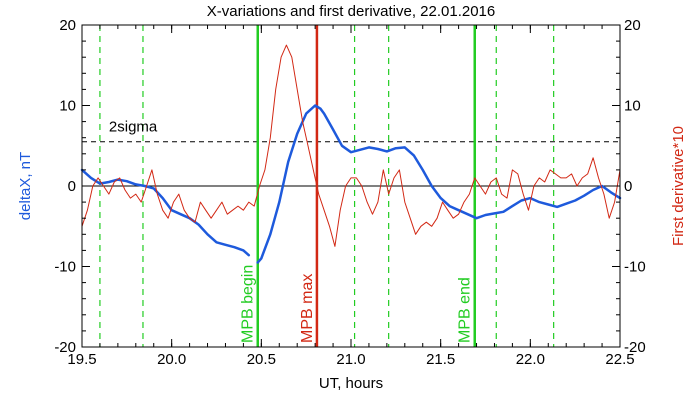 The image size is (700, 400). What do you see at coordinates (25, 186) in the screenshot?
I see `y-axis-left-title: deltaX, nT` at bounding box center [25, 186].